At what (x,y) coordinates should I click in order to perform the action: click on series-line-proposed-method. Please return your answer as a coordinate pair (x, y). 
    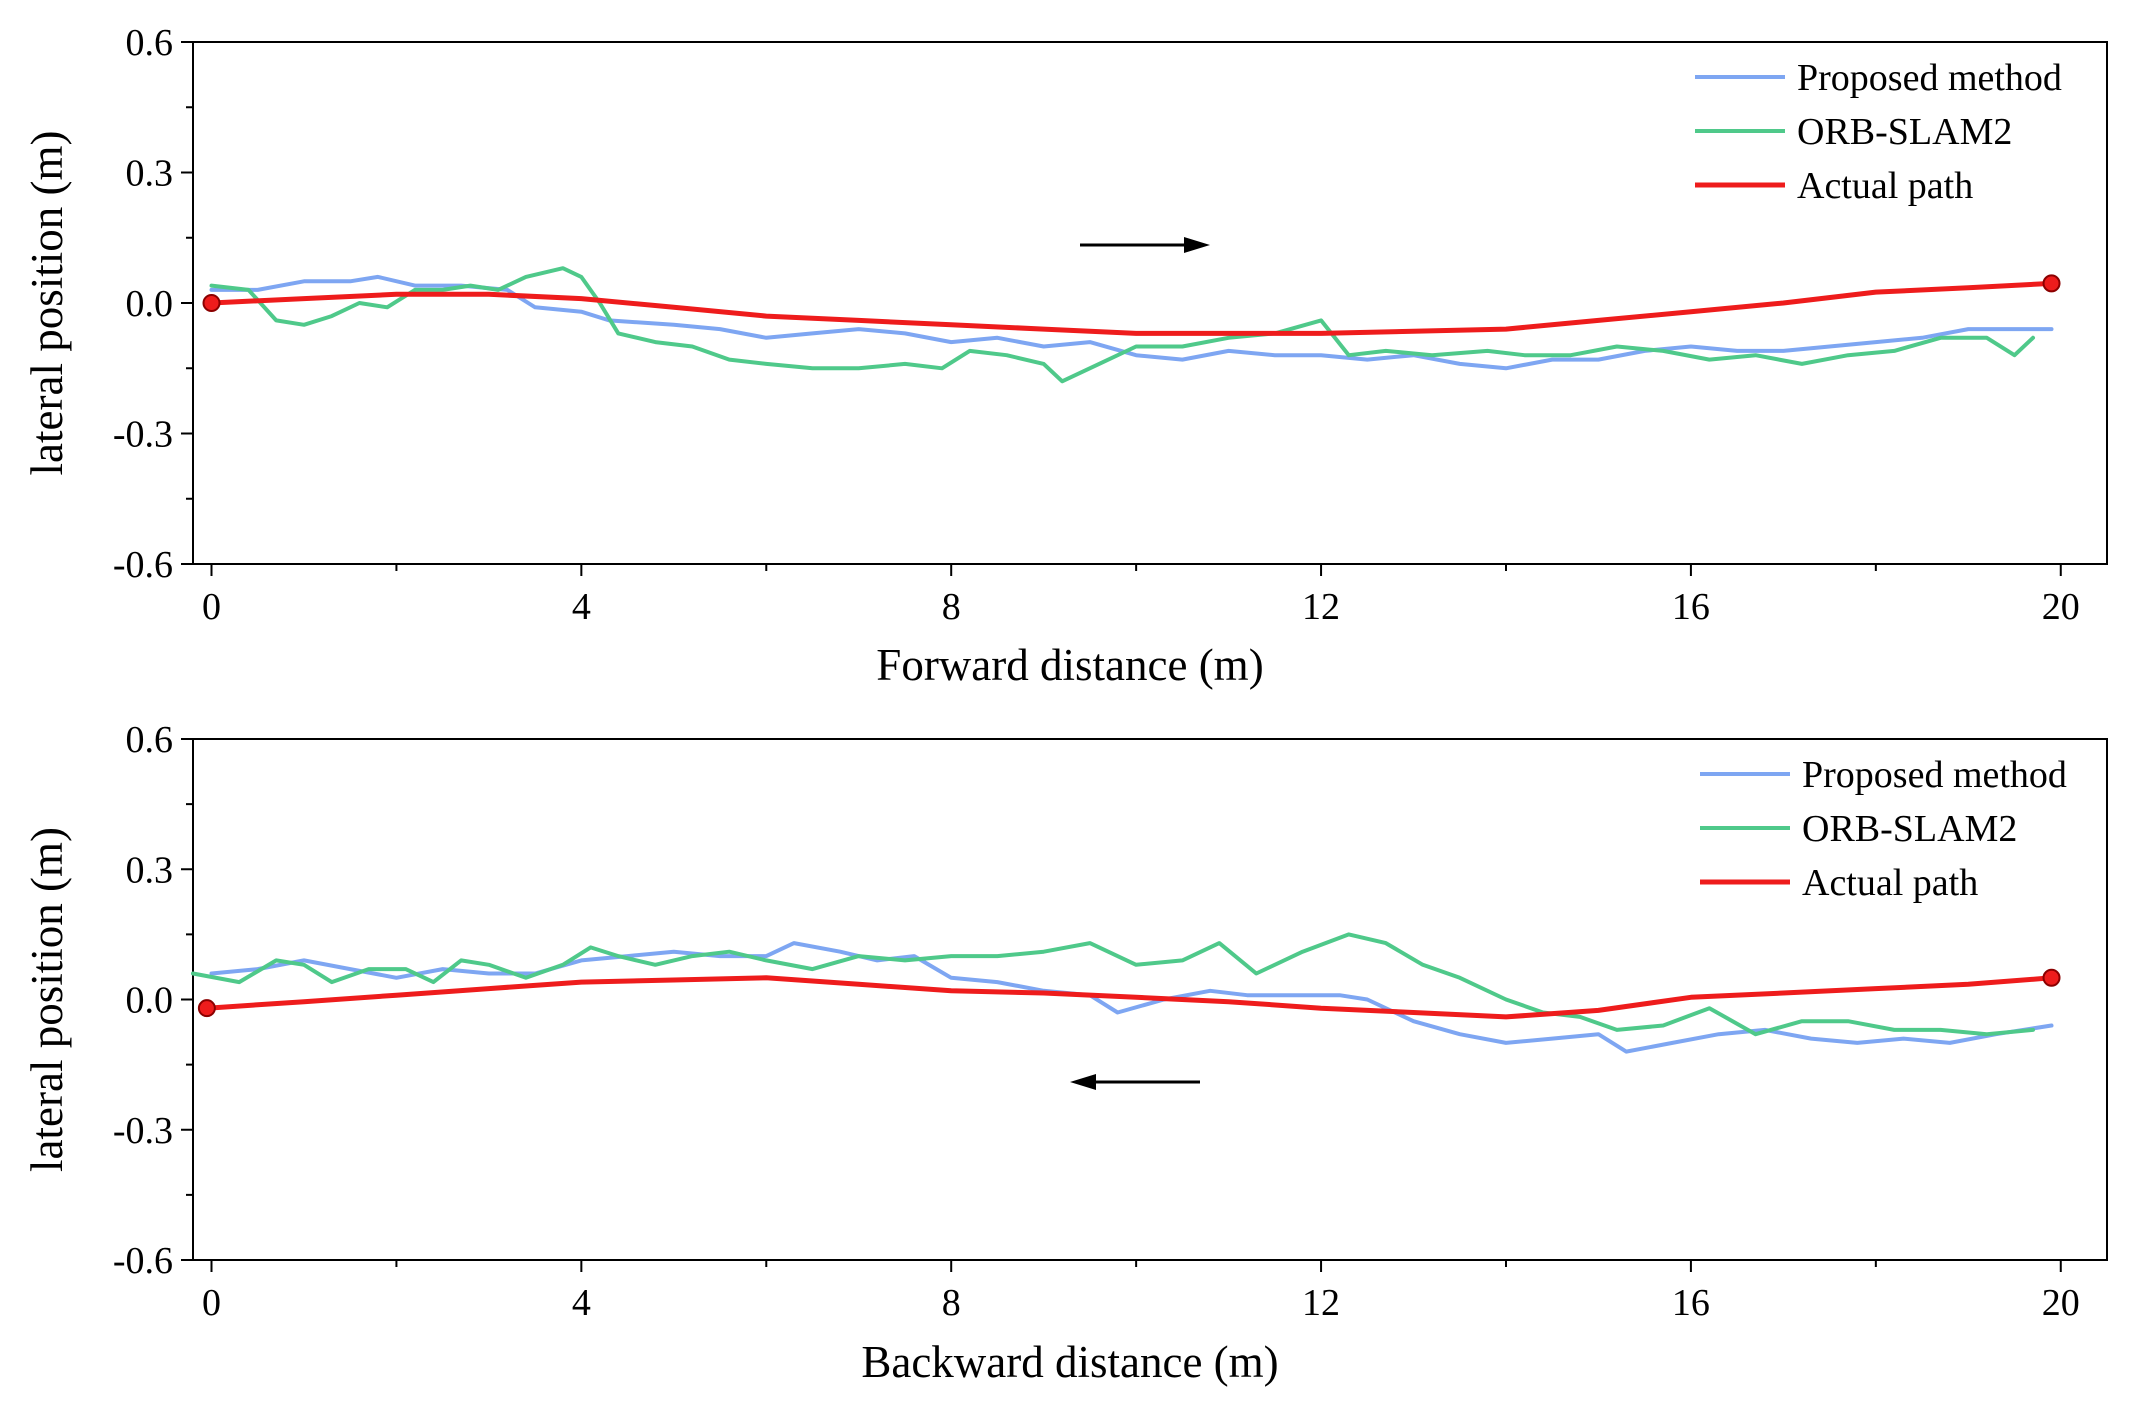
    Looking at the image, I should click on (1131, 322).